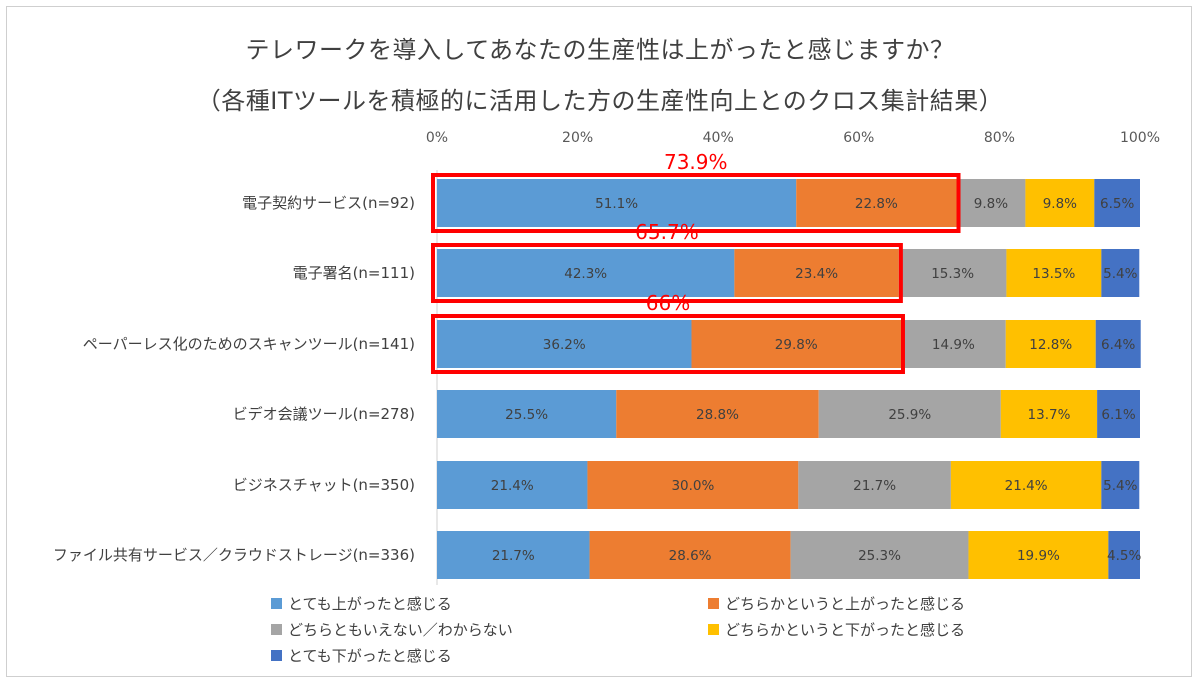 The height and width of the screenshot is (685, 1200). I want to click on data-label: 25.3%, so click(879, 556).